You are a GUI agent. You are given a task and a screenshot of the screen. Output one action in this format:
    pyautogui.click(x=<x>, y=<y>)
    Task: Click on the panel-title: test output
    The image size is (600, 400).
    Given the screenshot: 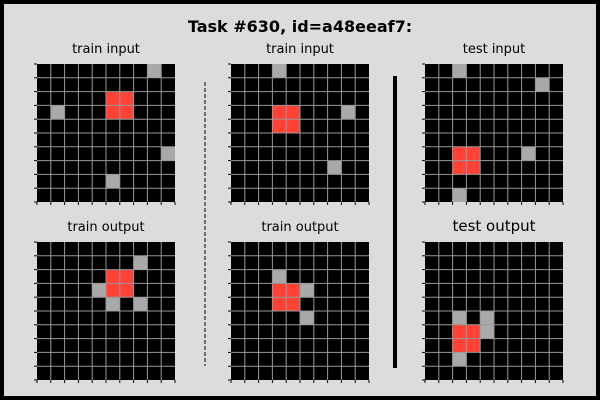 What is the action you would take?
    pyautogui.click(x=493, y=226)
    